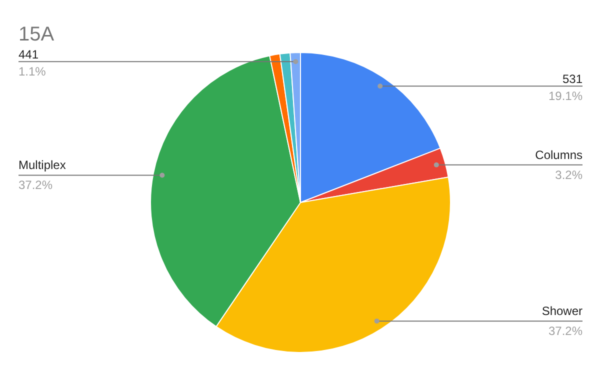 The height and width of the screenshot is (371, 600). I want to click on slice-label: Columns, so click(559, 155).